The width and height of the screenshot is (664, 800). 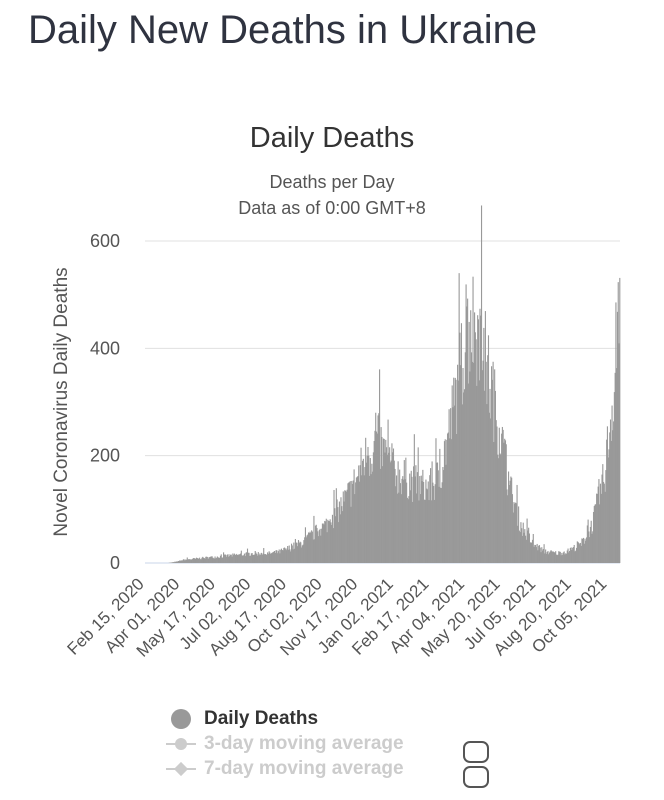 What do you see at coordinates (332, 182) in the screenshot?
I see `chart-subtitle: Deaths per Day` at bounding box center [332, 182].